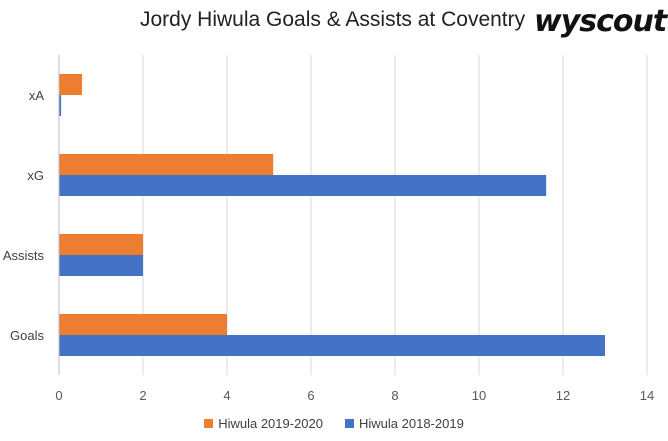 The width and height of the screenshot is (668, 441). I want to click on x-tick-label-10: 10, so click(479, 395).